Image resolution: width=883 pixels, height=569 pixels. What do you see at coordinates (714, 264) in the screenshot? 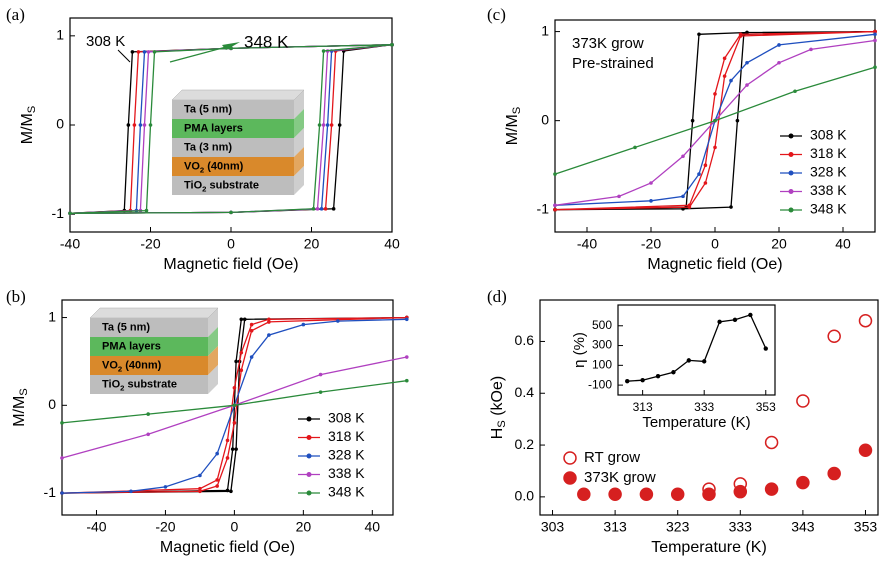
I see `x-axis-label: Magnetic field (Oe)` at bounding box center [714, 264].